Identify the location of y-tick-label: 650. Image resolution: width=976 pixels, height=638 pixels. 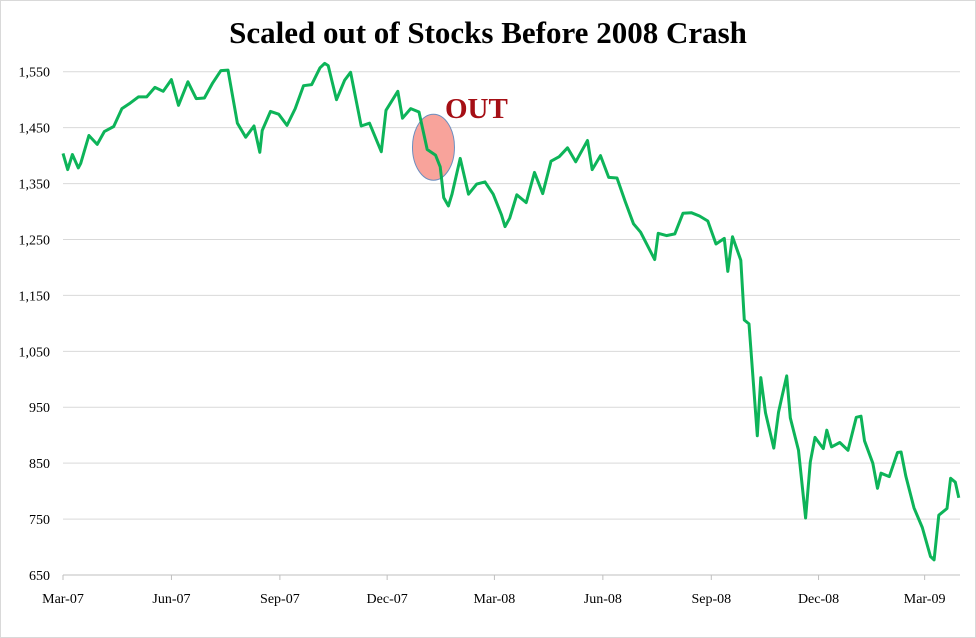
(39, 576).